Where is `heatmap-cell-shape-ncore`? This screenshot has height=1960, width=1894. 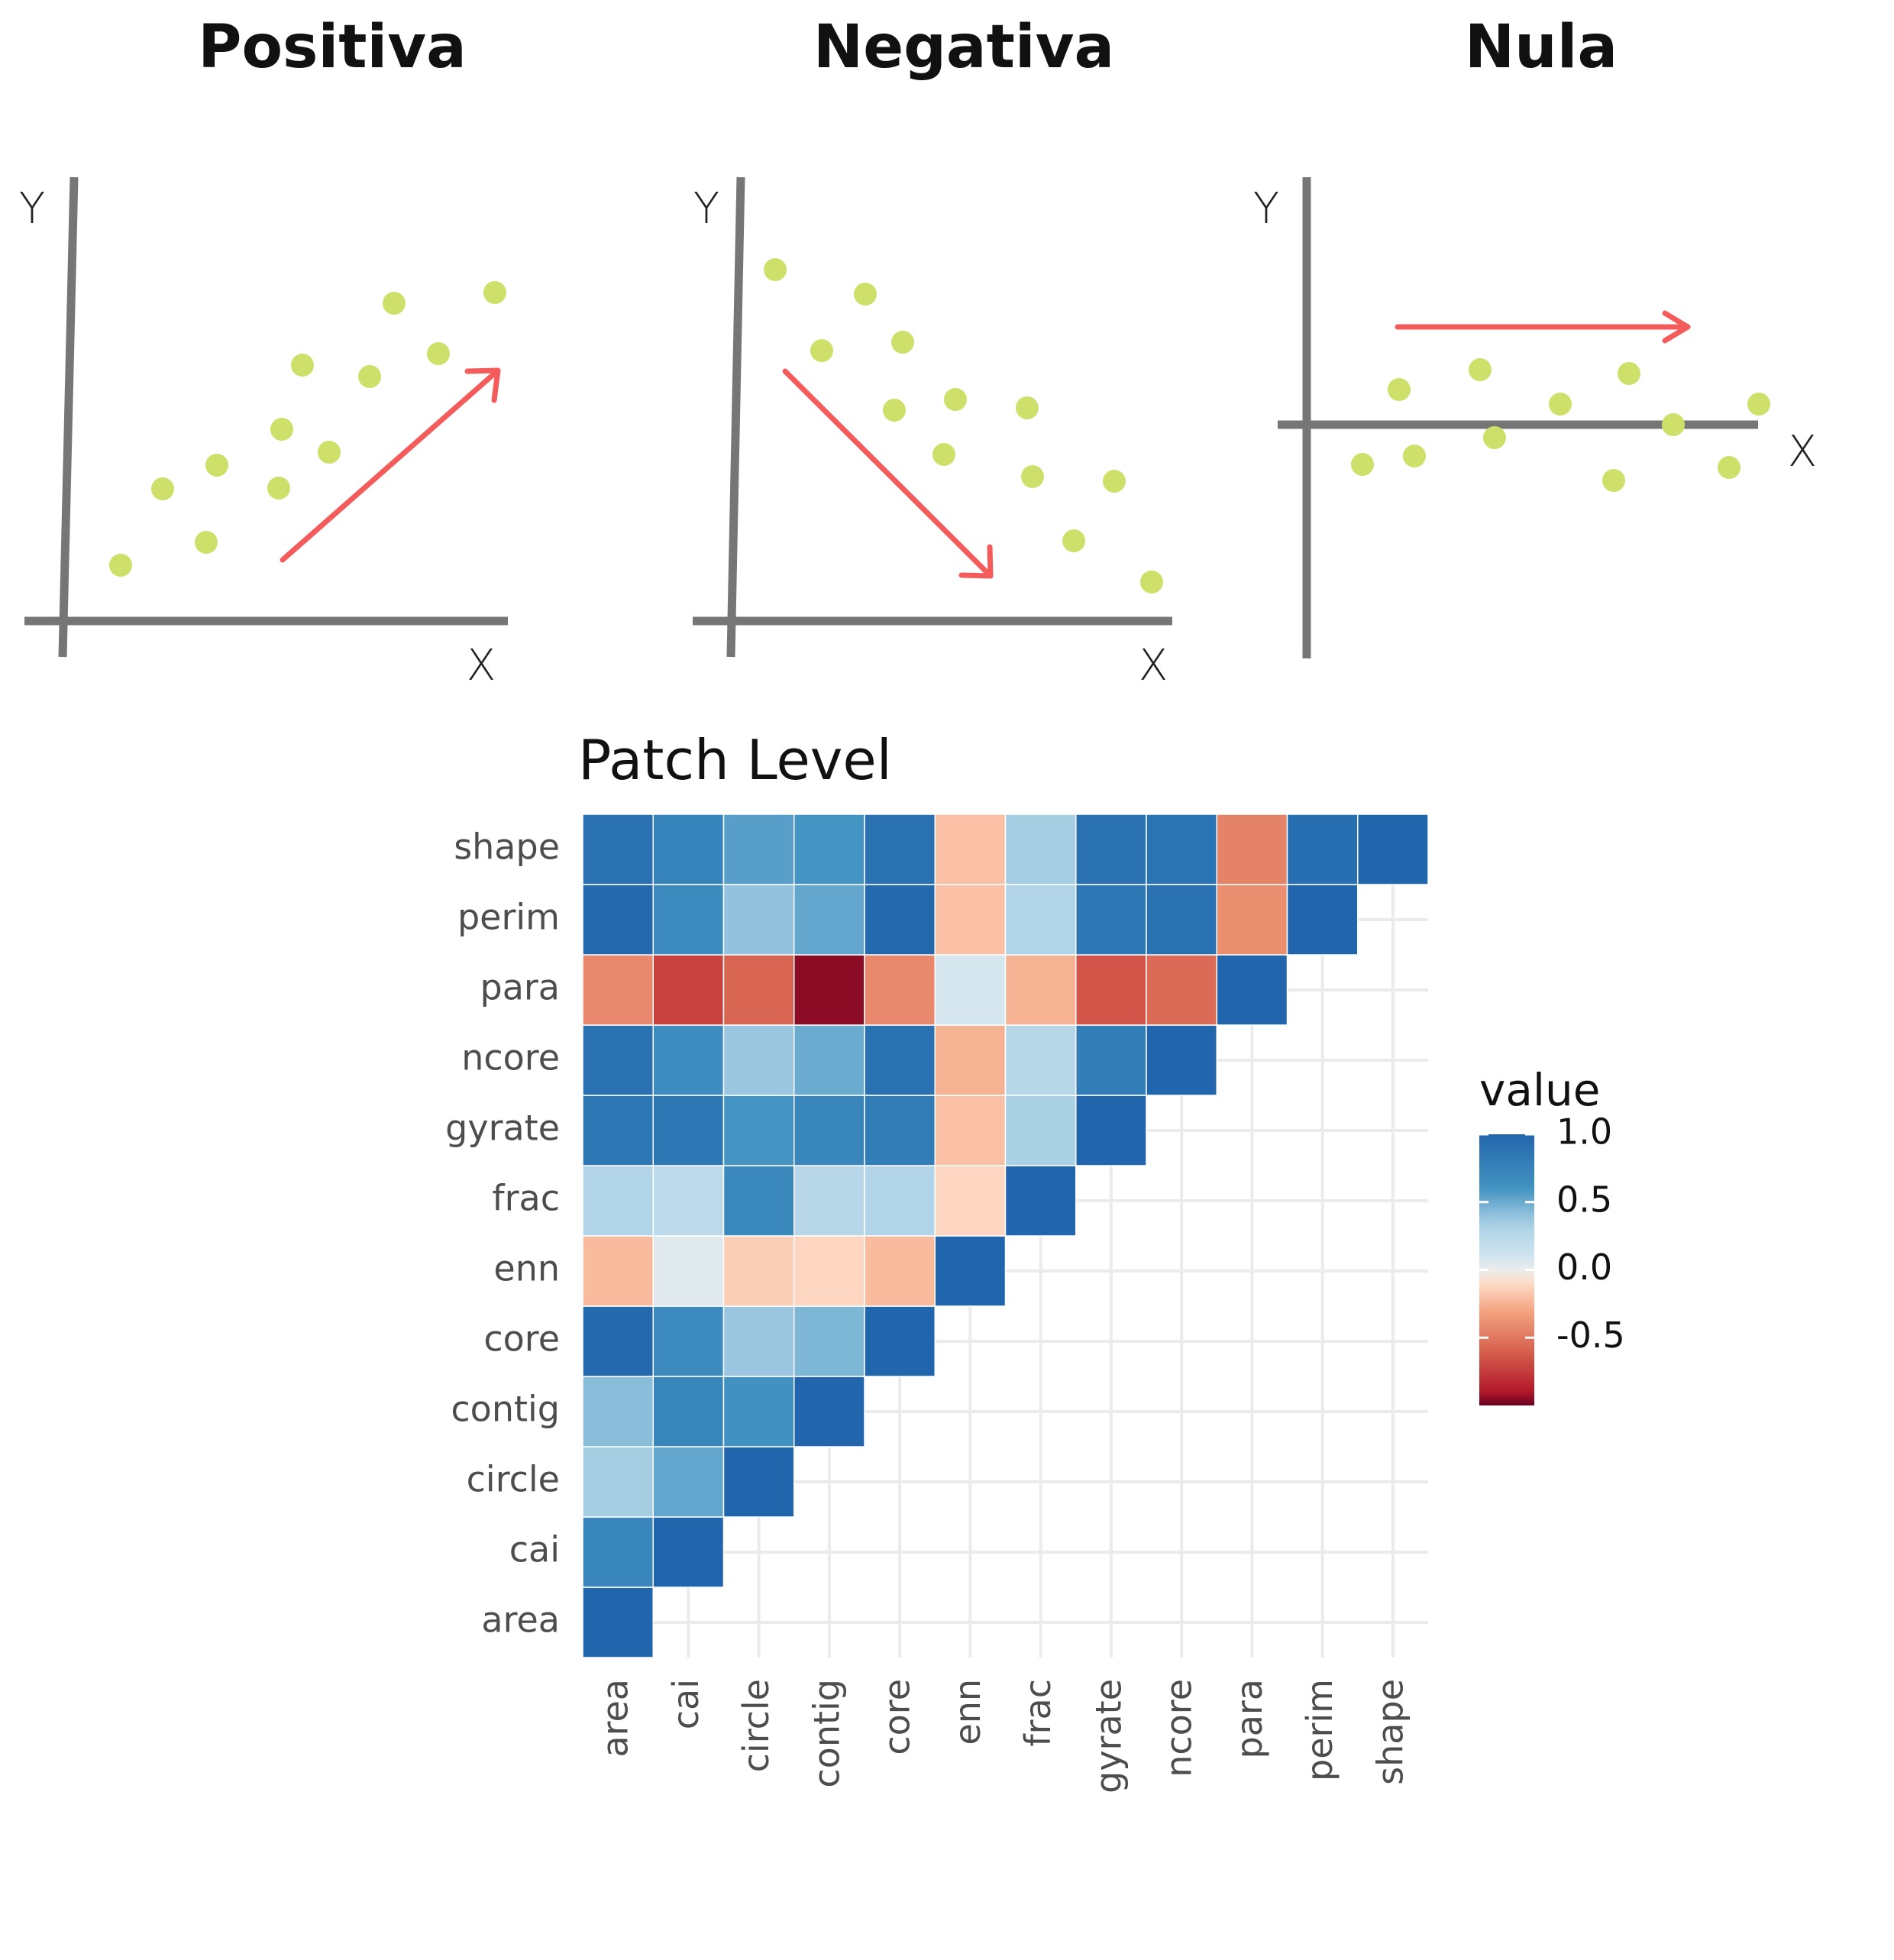 heatmap-cell-shape-ncore is located at coordinates (1181, 849).